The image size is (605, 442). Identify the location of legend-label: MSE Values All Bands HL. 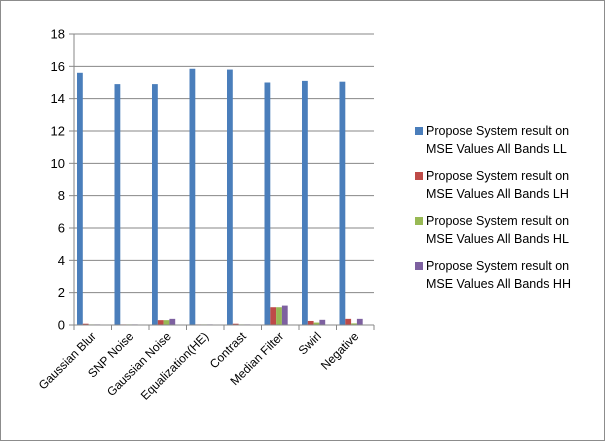
(497, 239).